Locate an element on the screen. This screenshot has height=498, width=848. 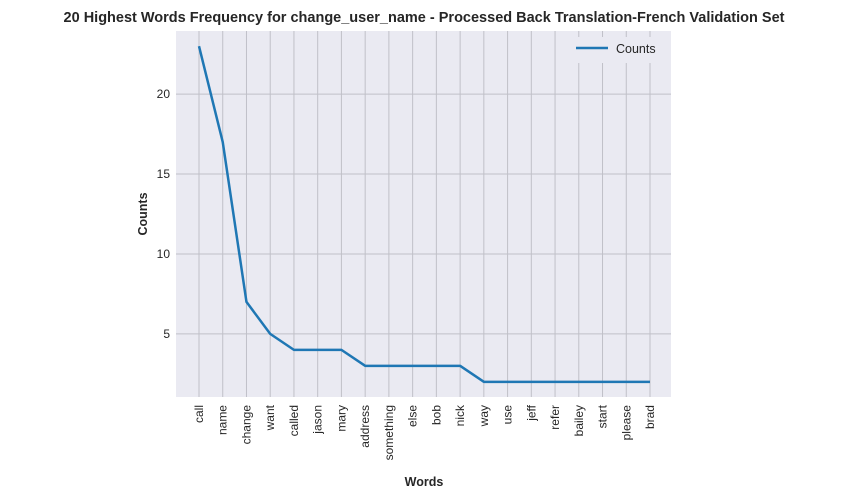
x-tick-label: want is located at coordinates (270, 417).